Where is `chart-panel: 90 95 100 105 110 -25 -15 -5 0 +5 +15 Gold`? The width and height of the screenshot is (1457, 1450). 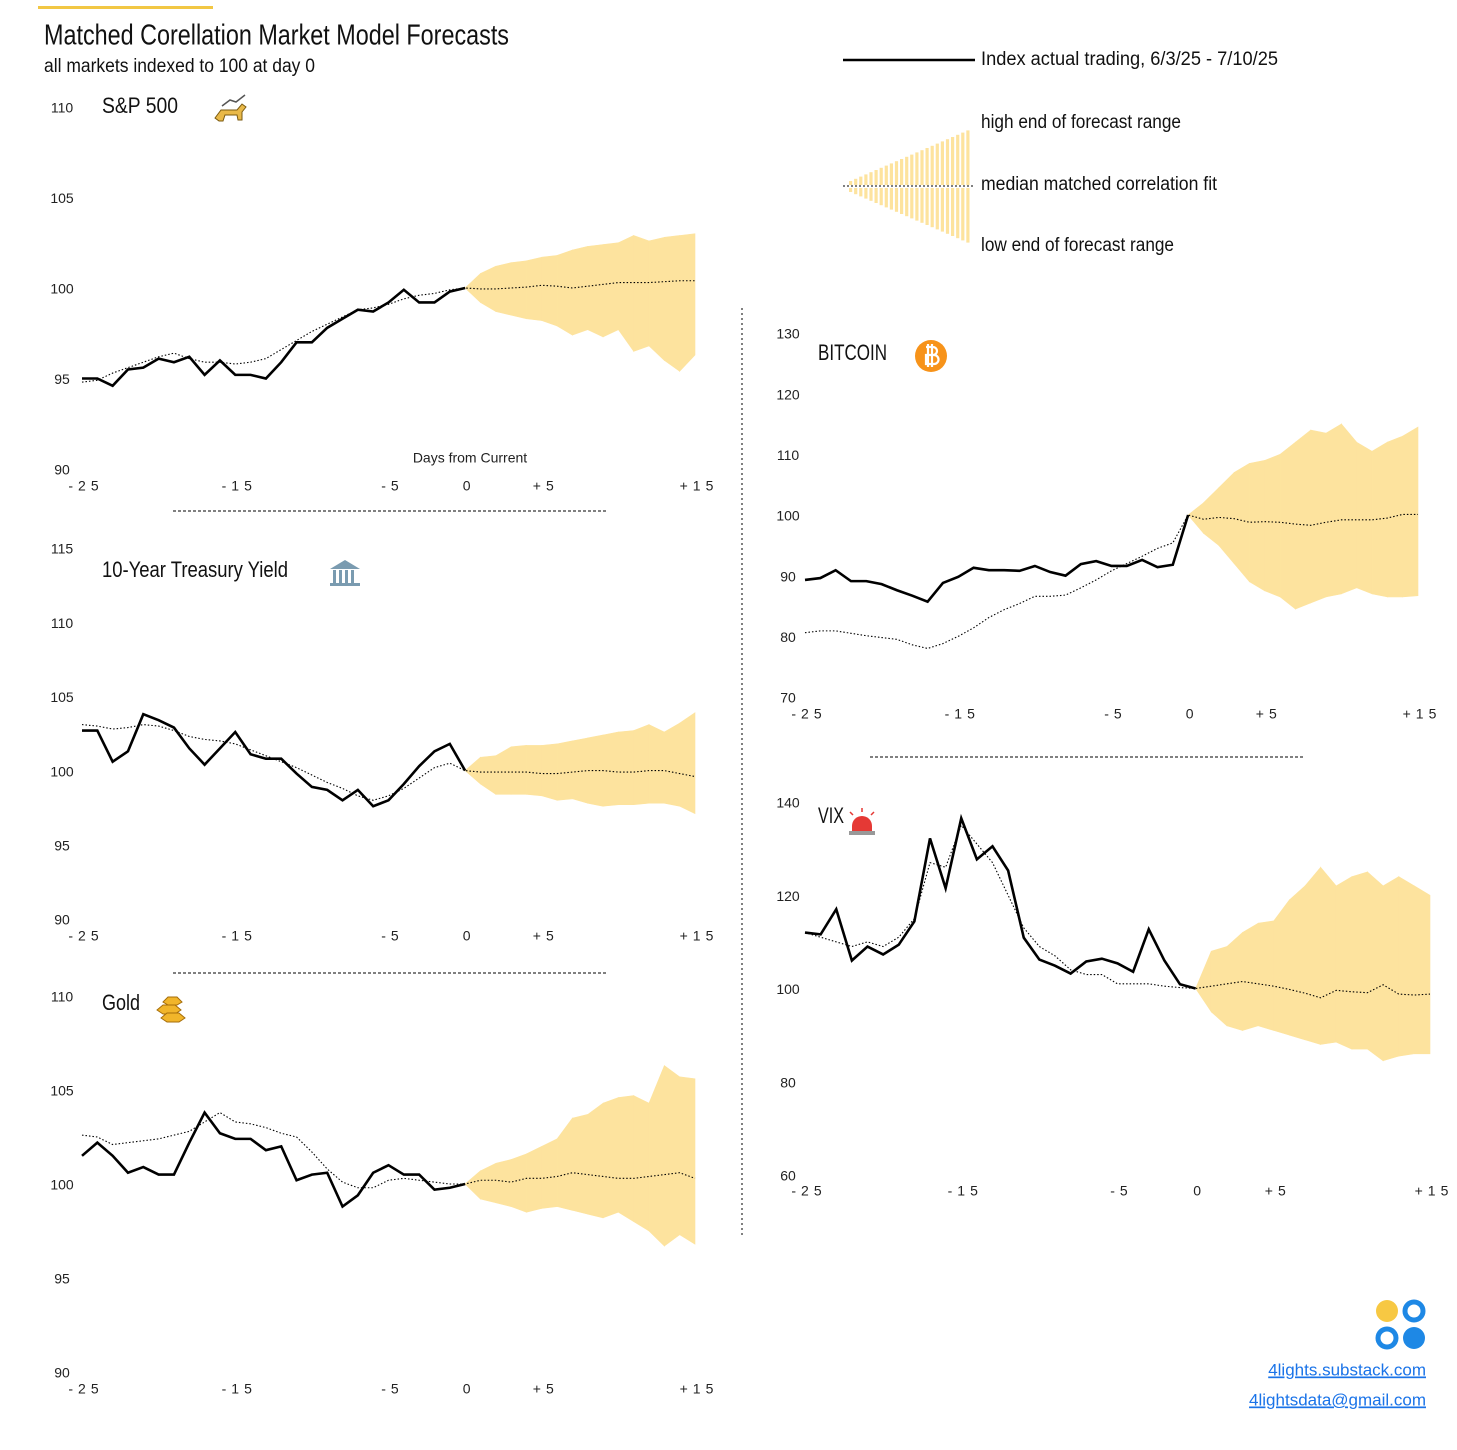
chart-panel: 90 95 100 105 110 -25 -15 -5 0 +5 +15 Gold is located at coordinates (384, 1193).